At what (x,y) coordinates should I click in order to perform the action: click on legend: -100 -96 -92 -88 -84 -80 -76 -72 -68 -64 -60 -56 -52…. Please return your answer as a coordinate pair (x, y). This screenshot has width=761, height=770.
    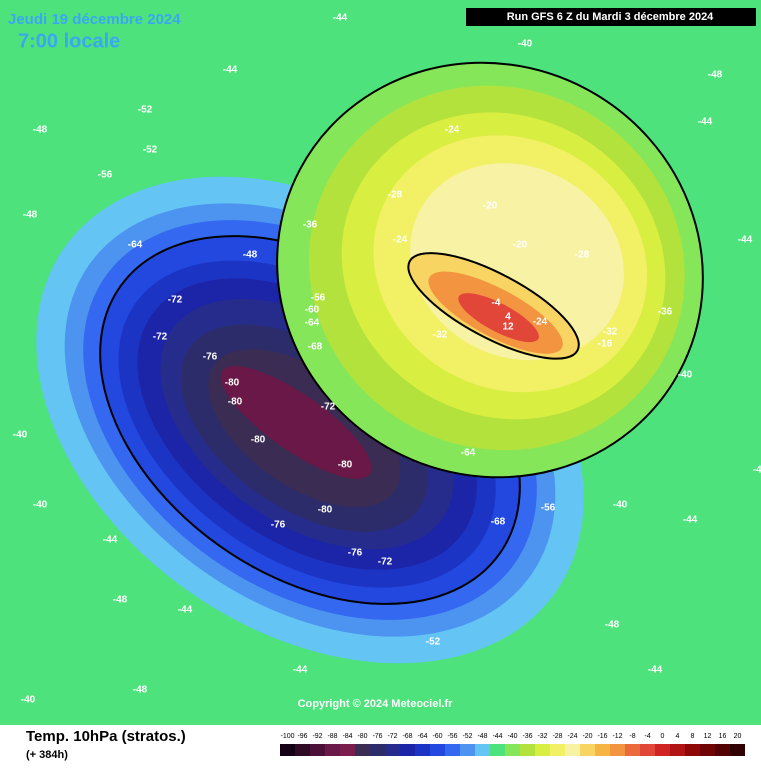
    Looking at the image, I should click on (512, 744).